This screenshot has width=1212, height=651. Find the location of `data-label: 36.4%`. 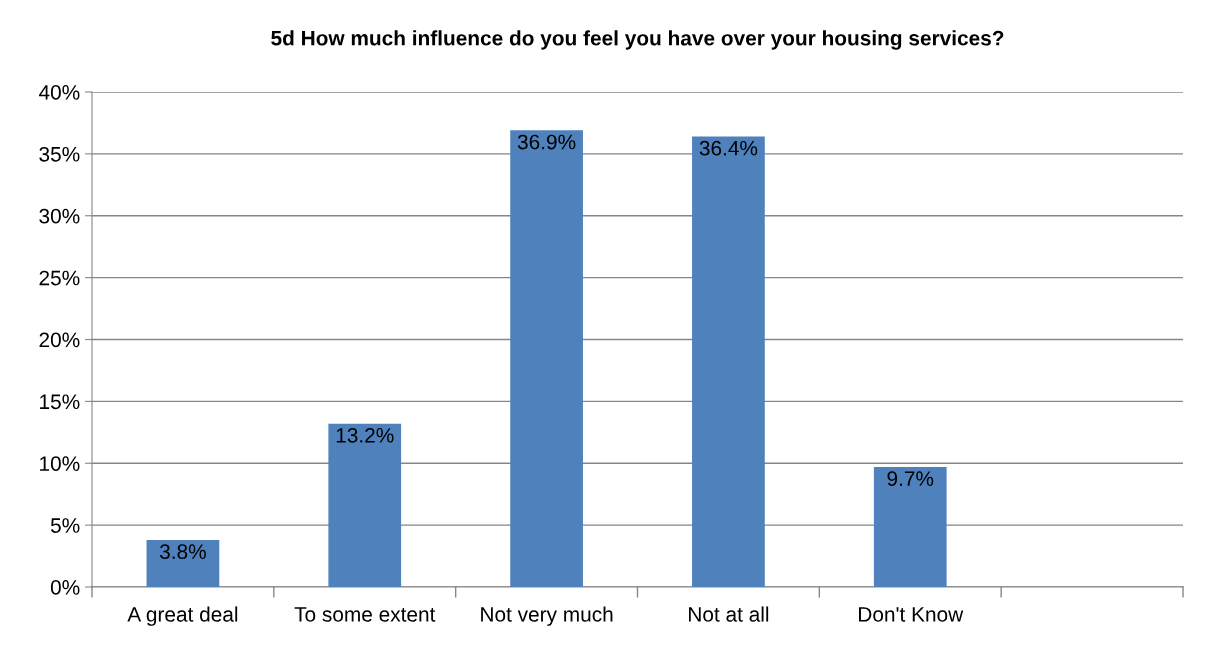

data-label: 36.4% is located at coordinates (728, 148).